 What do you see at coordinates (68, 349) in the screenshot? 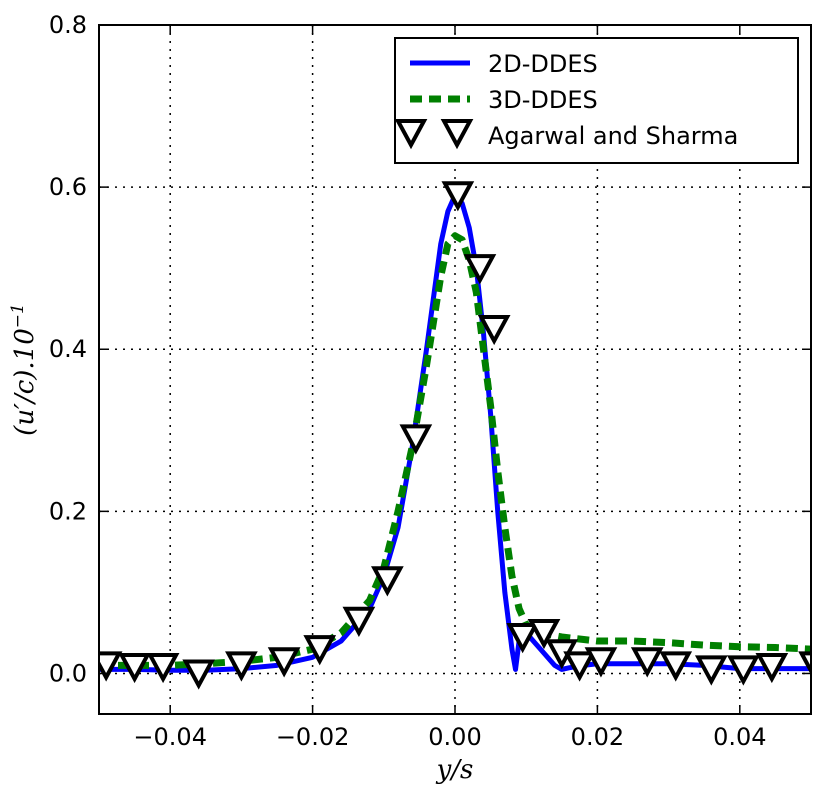
I see `y-tick-label: 0.4` at bounding box center [68, 349].